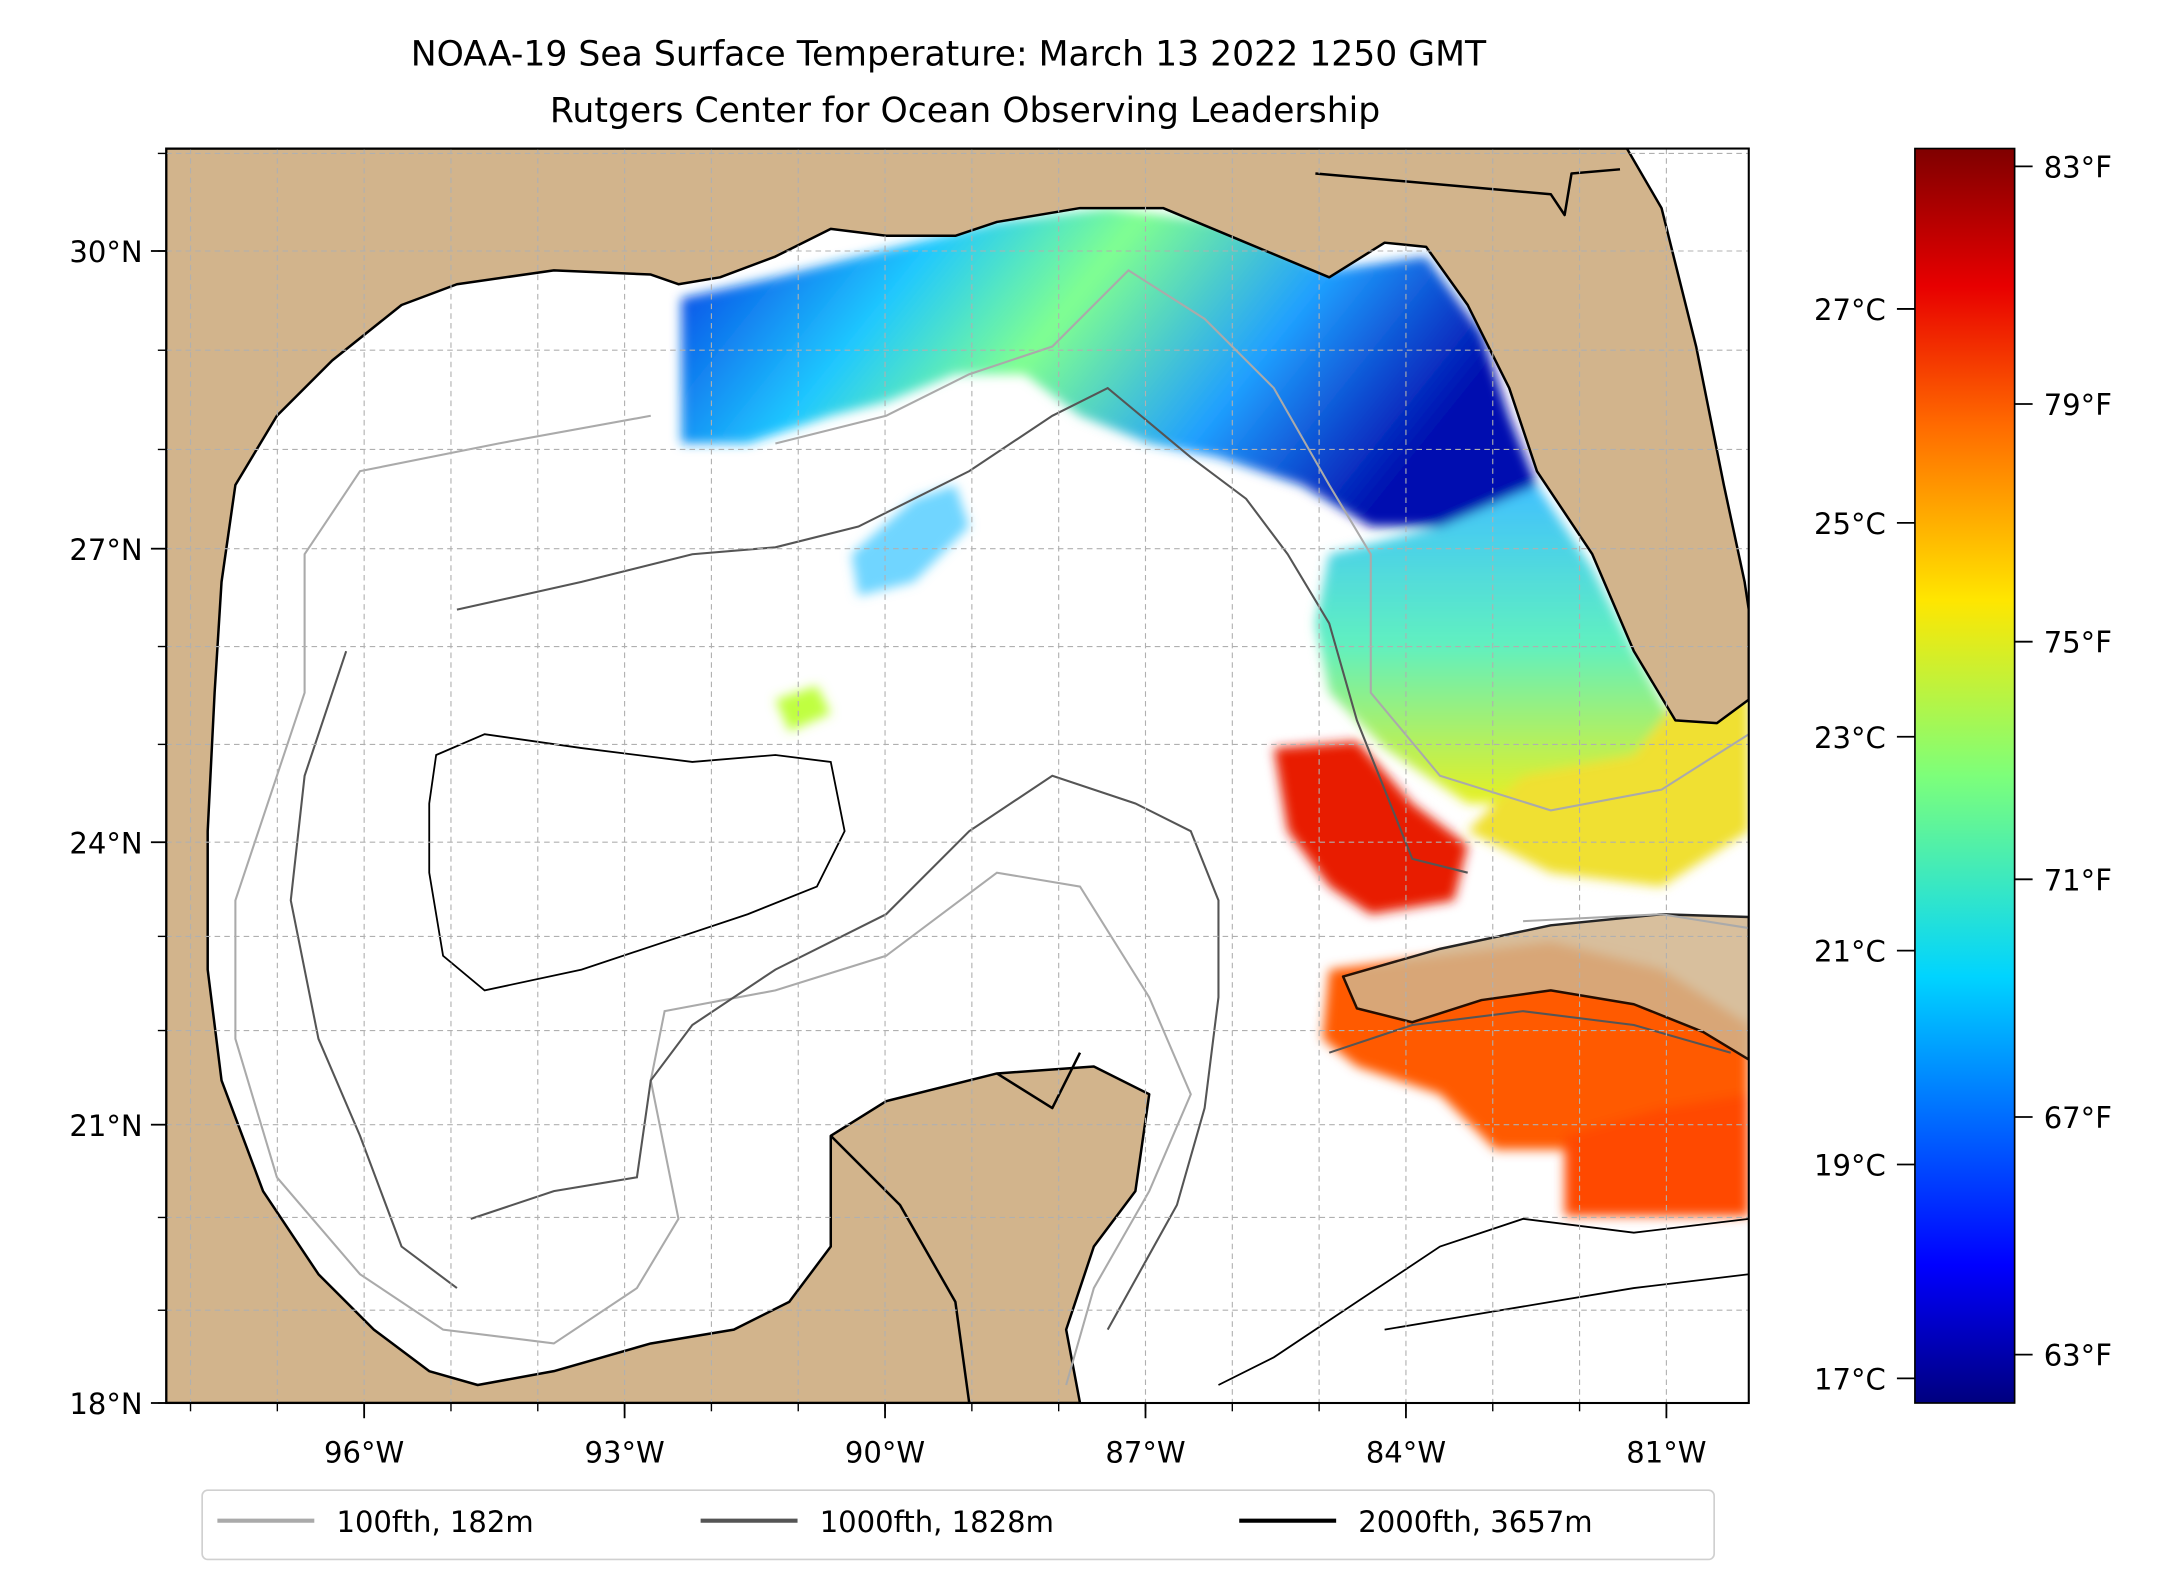  What do you see at coordinates (2078, 167) in the screenshot?
I see `fahrenheit-tick-label: 83°F` at bounding box center [2078, 167].